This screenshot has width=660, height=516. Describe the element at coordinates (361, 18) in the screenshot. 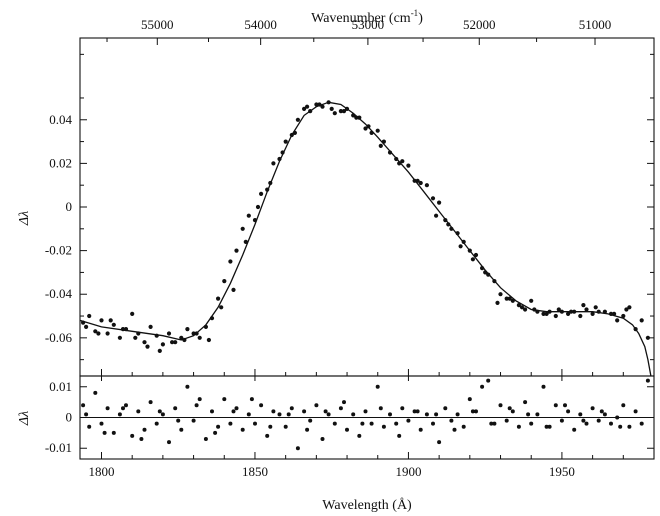

I see `top-axis-title-main: Wavenumber (cm` at that location.